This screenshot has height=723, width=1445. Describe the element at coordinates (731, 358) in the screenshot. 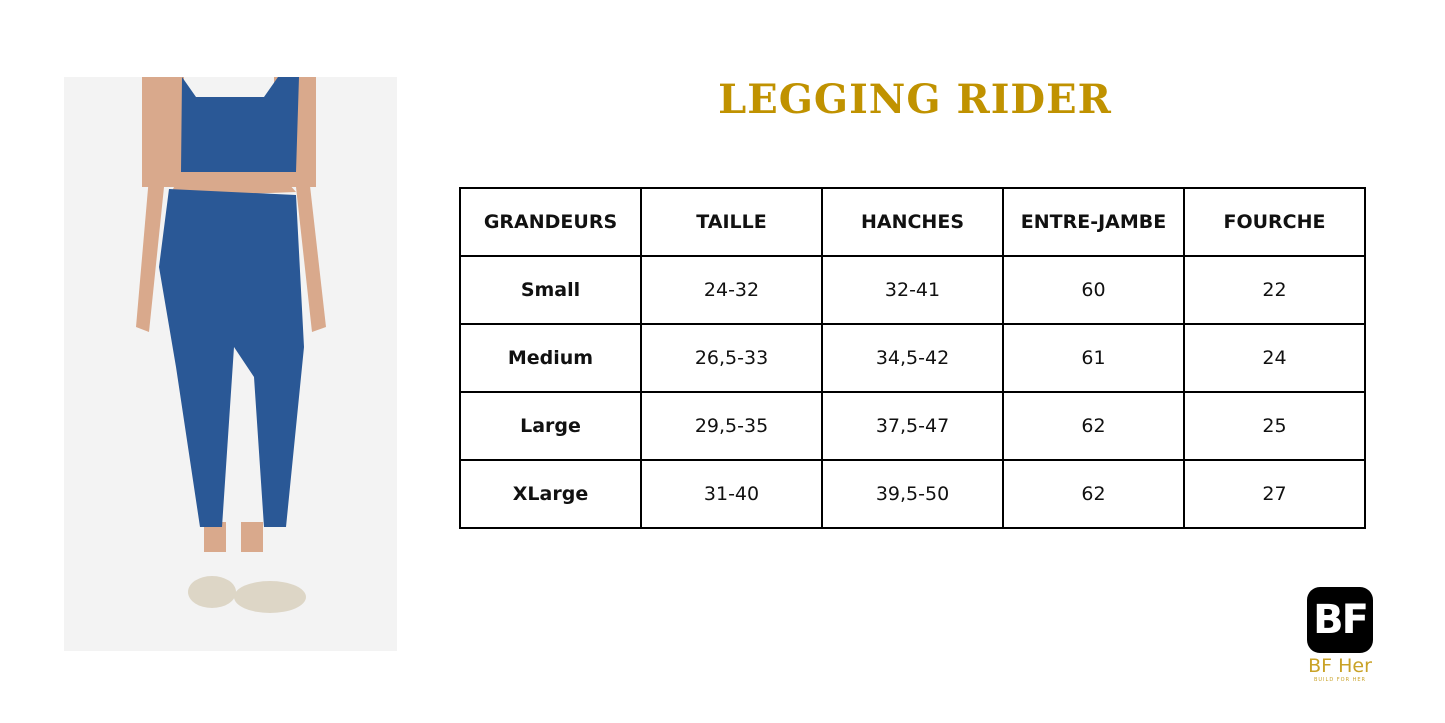

I see `table-cell: 26,5-33` at that location.